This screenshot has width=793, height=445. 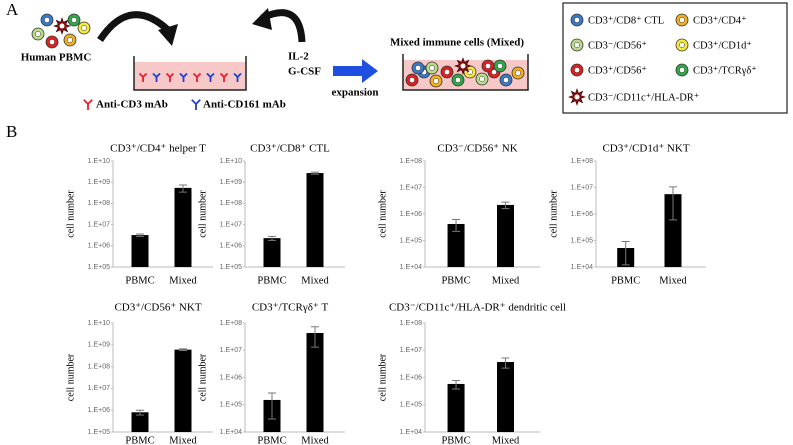 What do you see at coordinates (12, 9) in the screenshot?
I see `panel-label: A` at bounding box center [12, 9].